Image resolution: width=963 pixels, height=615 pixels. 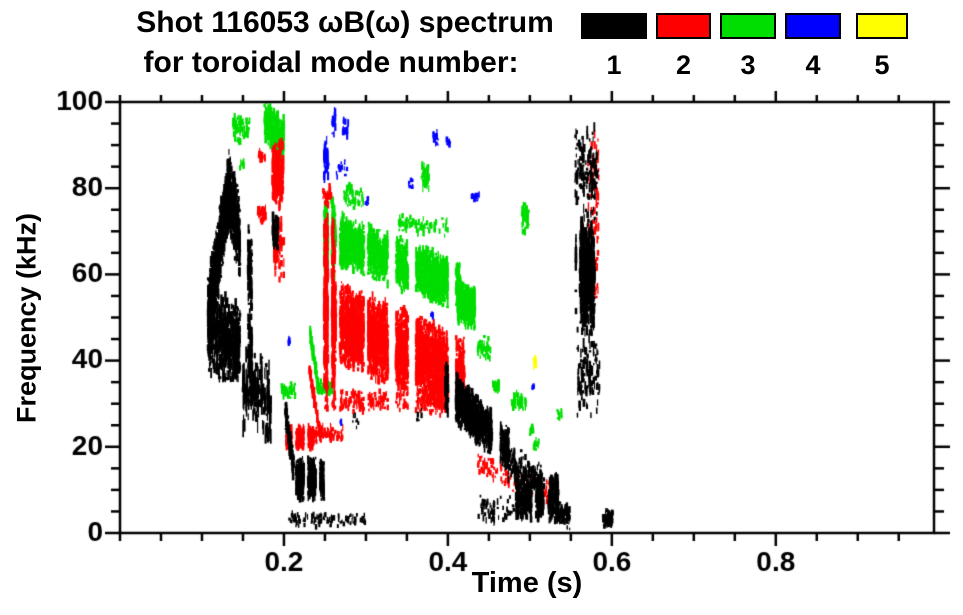 What do you see at coordinates (882, 65) in the screenshot?
I see `legend-label-mode-5: 5` at bounding box center [882, 65].